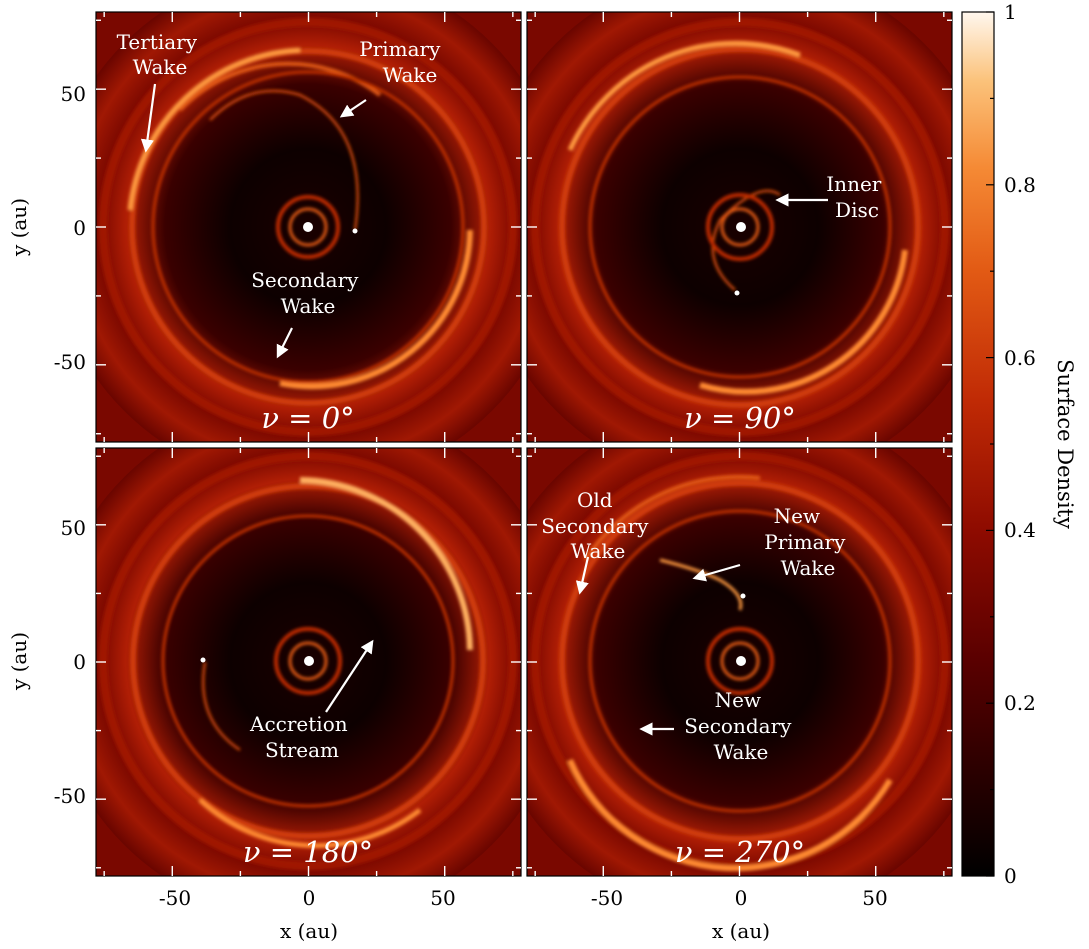 Image resolution: width=1089 pixels, height=949 pixels. Describe the element at coordinates (308, 293) in the screenshot. I see `label-secondary-wake: Secondary Wake` at that location.